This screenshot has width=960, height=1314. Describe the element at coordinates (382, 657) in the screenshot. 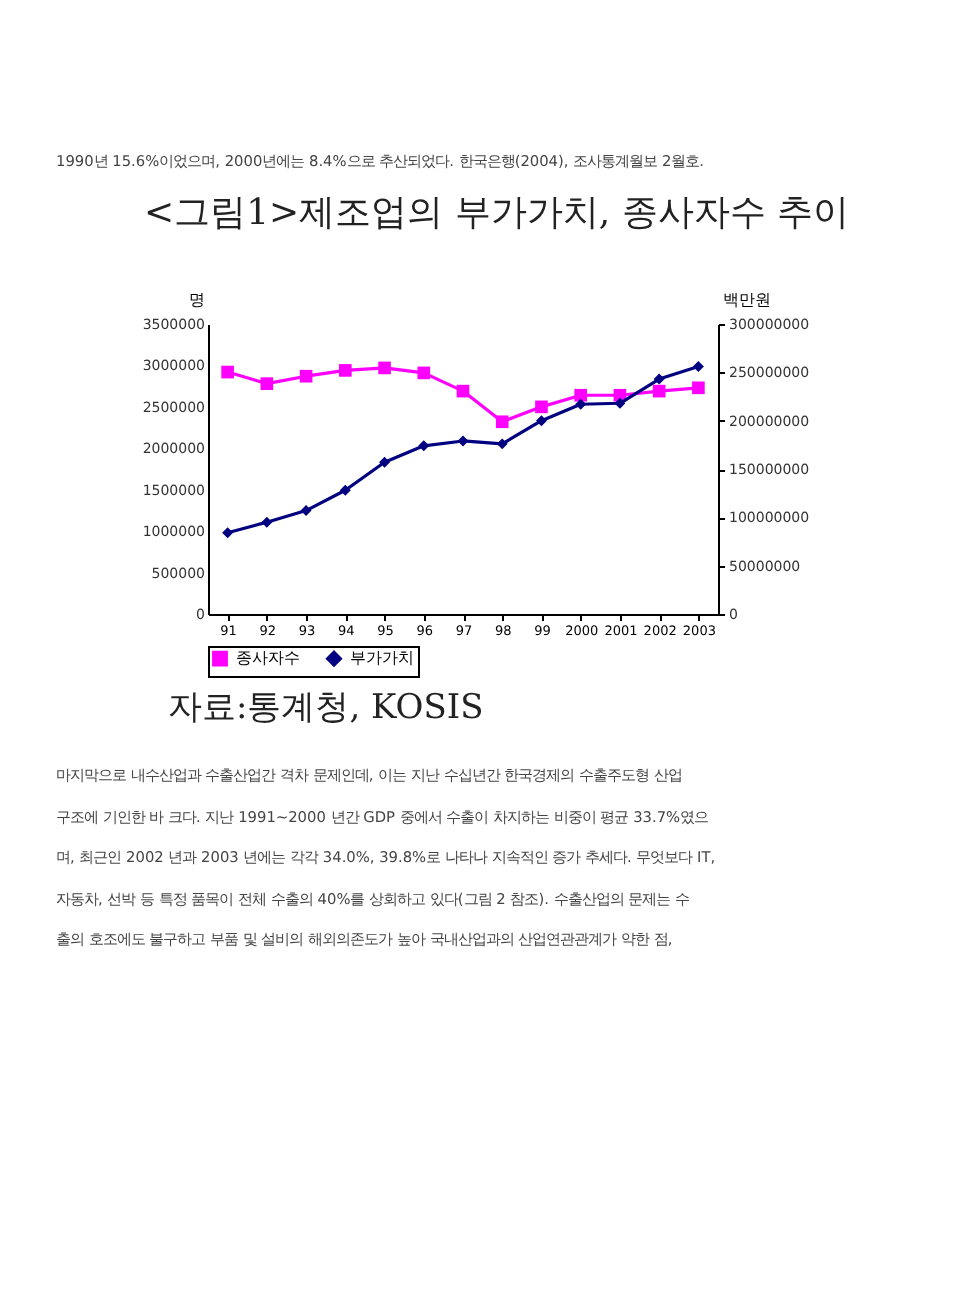

I see `legend-label: 부가가치` at that location.